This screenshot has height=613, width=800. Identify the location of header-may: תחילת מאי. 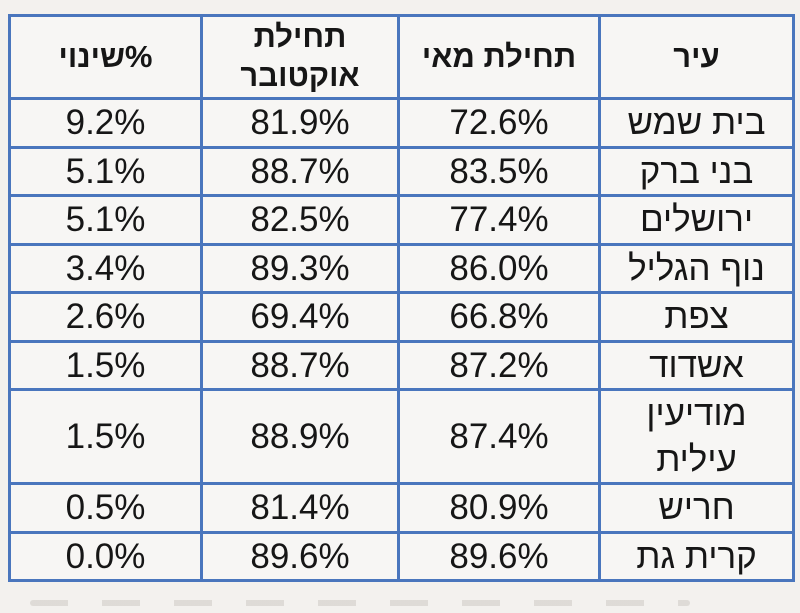
(499, 57).